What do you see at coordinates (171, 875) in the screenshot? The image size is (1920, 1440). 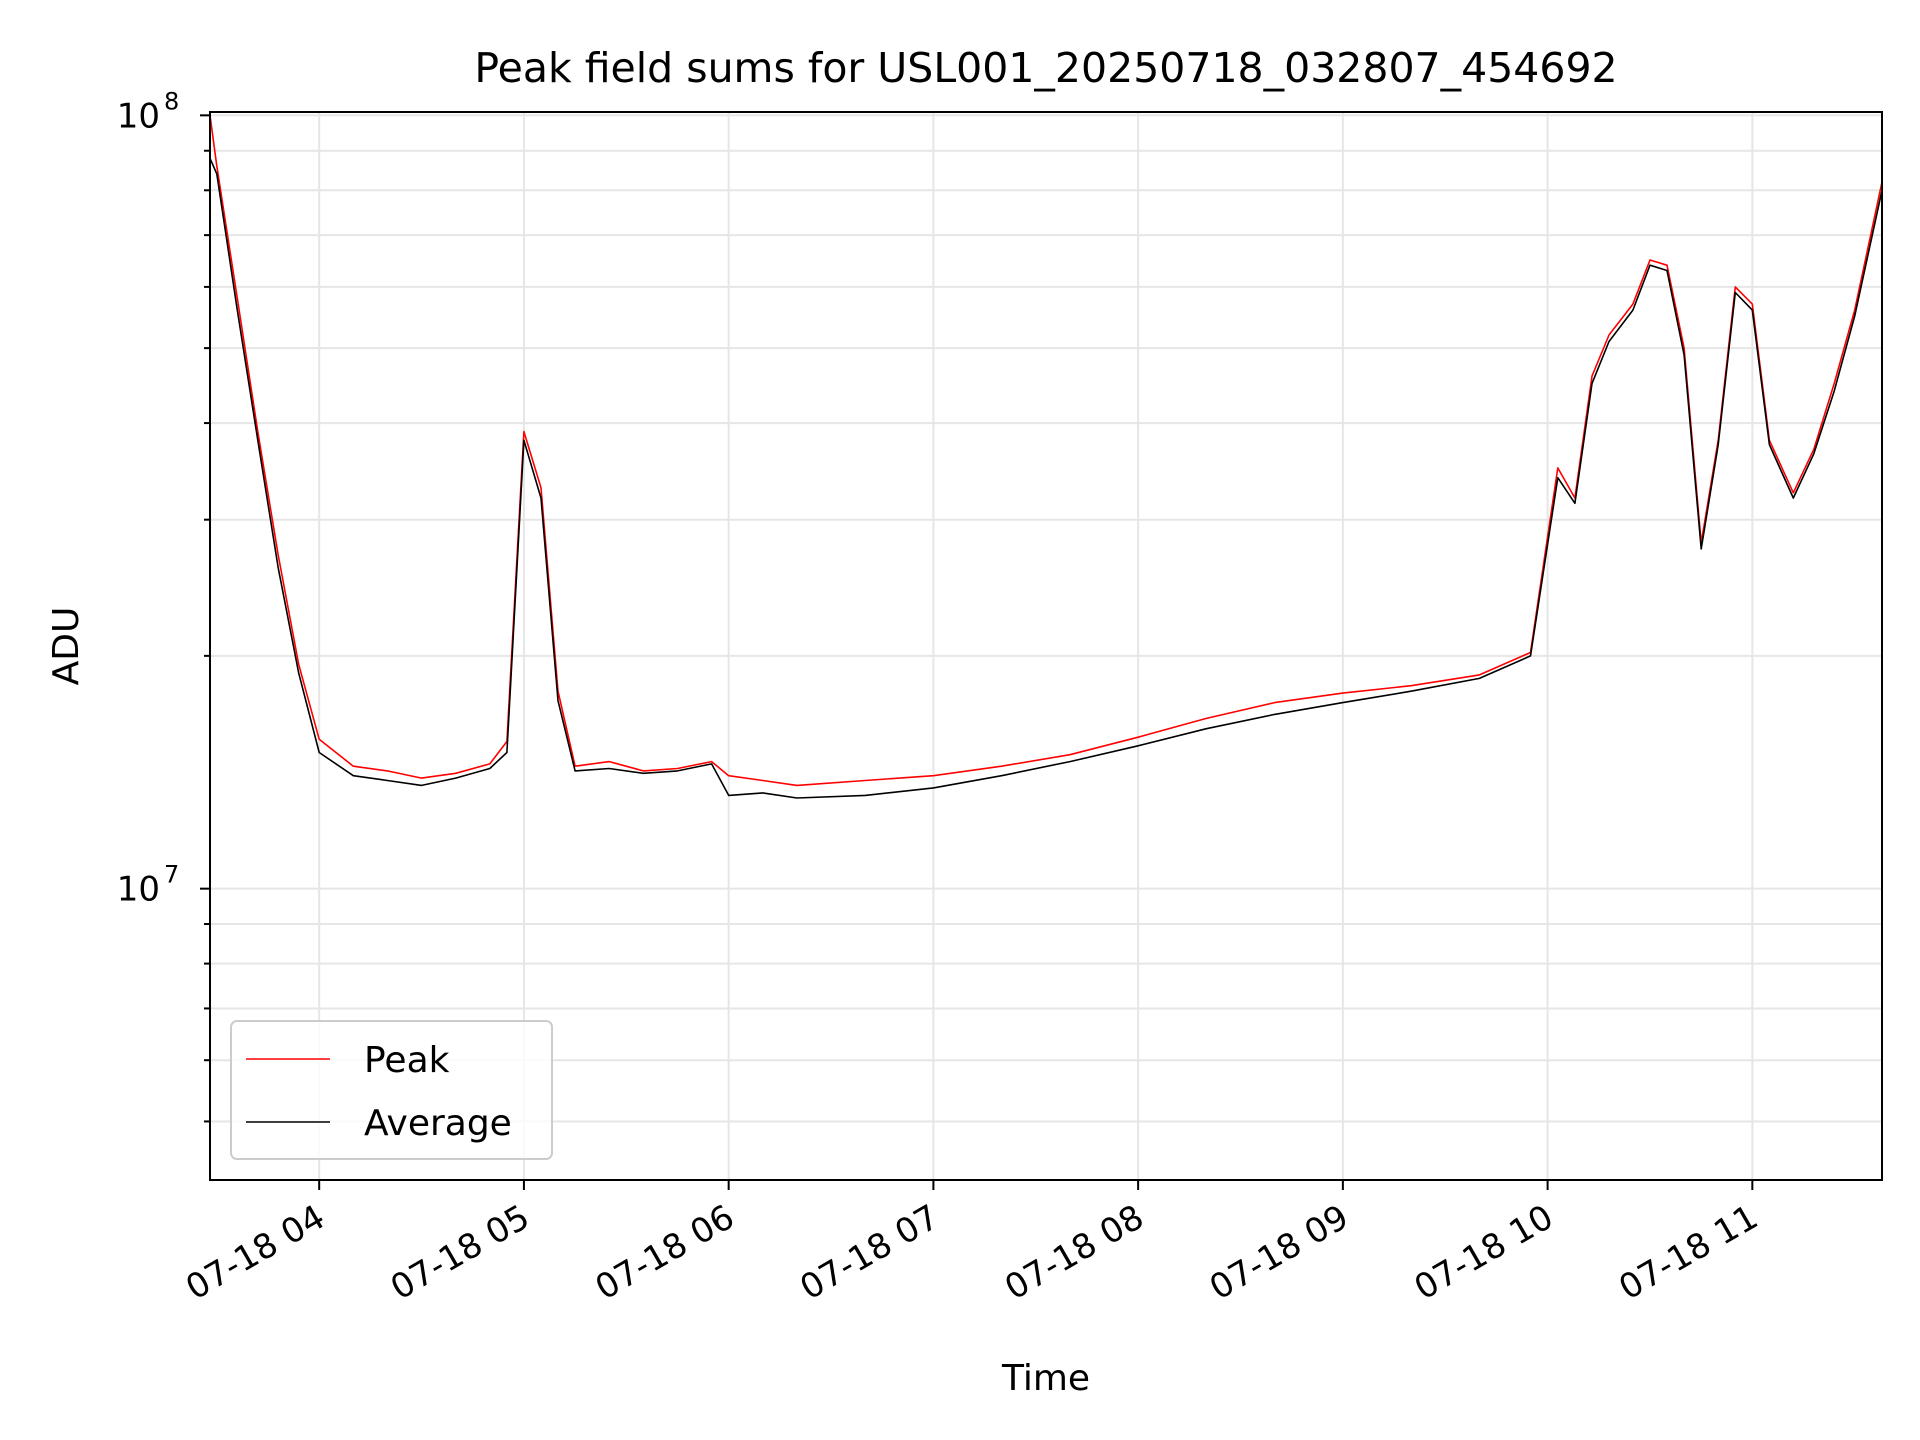 I see `y-tick-exponent: 7` at bounding box center [171, 875].